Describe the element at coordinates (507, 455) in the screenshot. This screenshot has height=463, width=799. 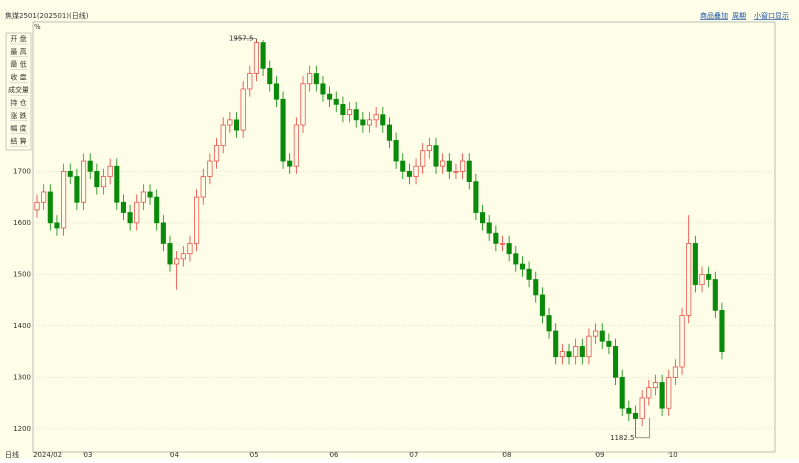
I see `x-tick-label: 08` at that location.